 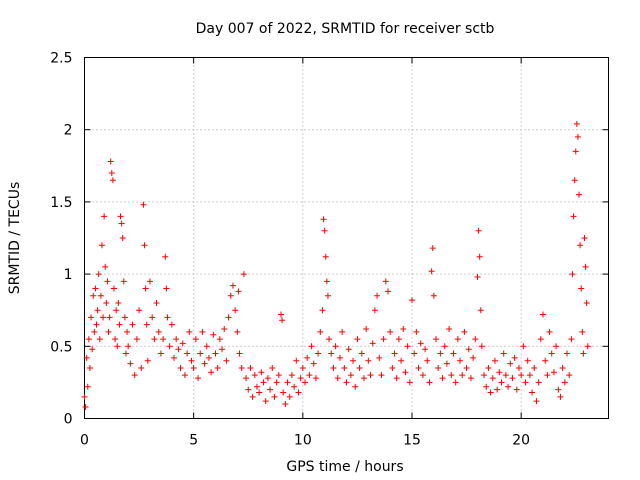 I want to click on x-tick-label: 5, so click(x=193, y=441).